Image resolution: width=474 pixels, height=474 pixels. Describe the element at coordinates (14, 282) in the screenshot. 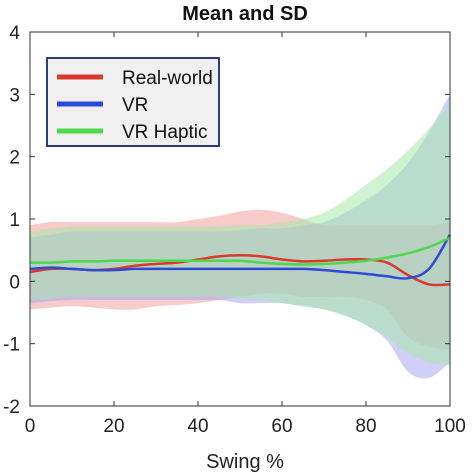

I see `y-tick-label: 0` at that location.